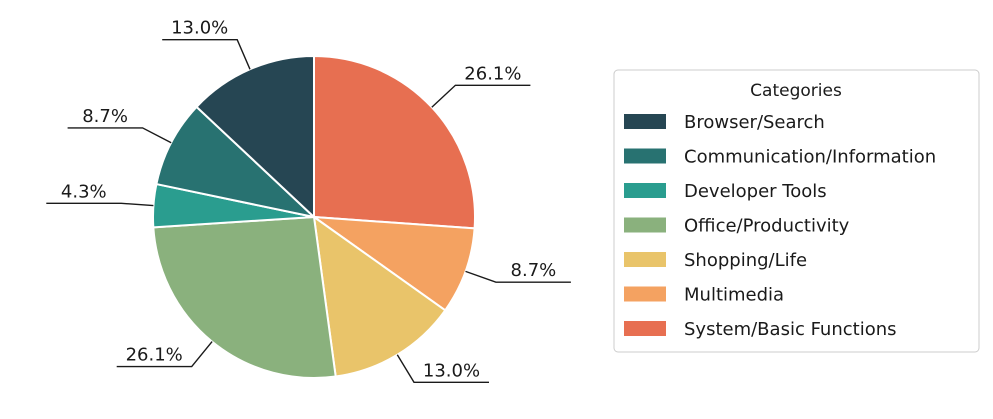  I want to click on leader-line-office-productivity, so click(164, 354).